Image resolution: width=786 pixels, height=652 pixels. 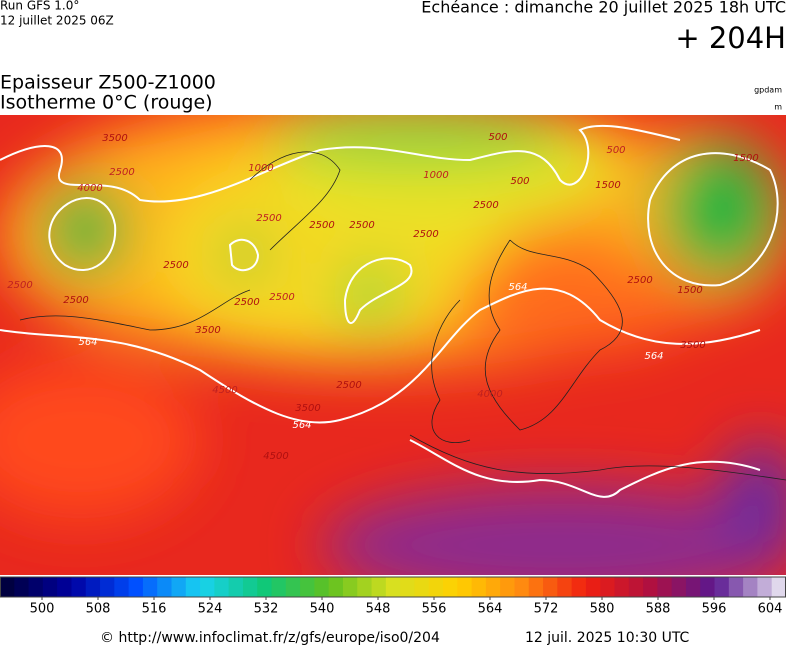 What do you see at coordinates (546, 609) in the screenshot?
I see `colorbar-label: 572` at bounding box center [546, 609].